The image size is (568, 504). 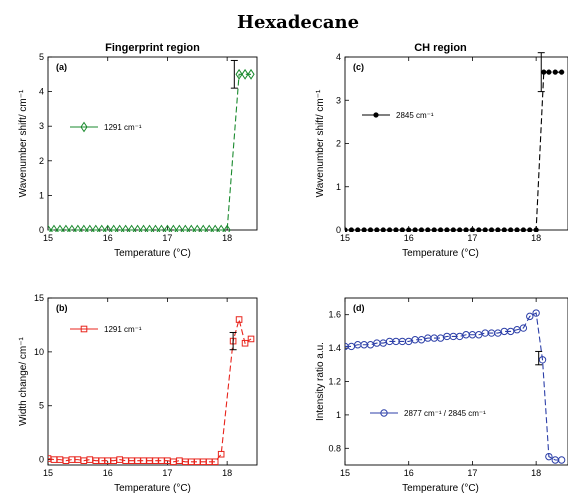 I want to click on y-tick-label: 0.8, so click(x=334, y=448).